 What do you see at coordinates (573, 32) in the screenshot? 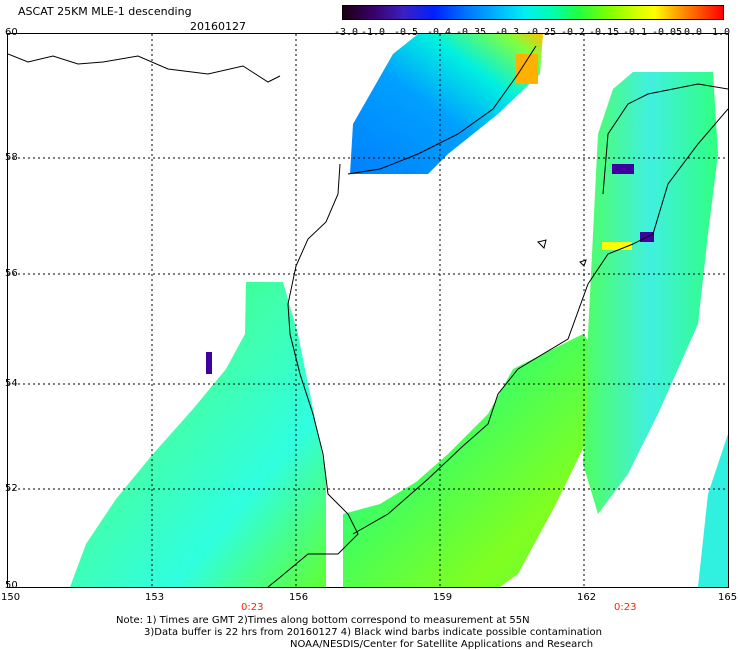
I see `colorbar-label: -0.2` at bounding box center [573, 32].